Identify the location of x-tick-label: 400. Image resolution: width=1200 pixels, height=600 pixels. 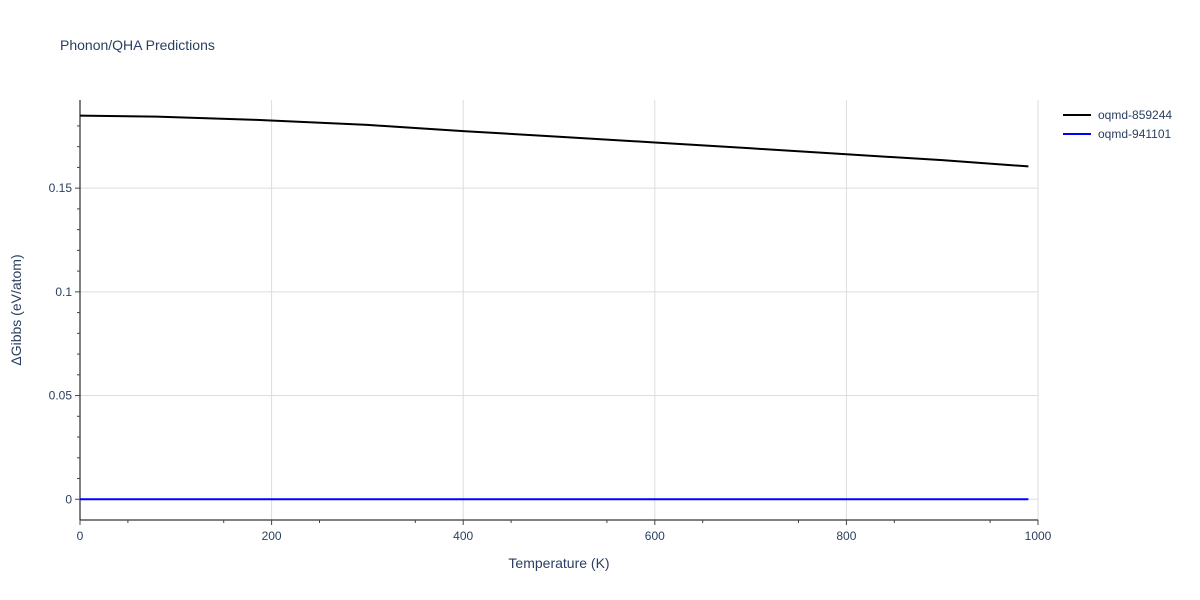
(463, 536).